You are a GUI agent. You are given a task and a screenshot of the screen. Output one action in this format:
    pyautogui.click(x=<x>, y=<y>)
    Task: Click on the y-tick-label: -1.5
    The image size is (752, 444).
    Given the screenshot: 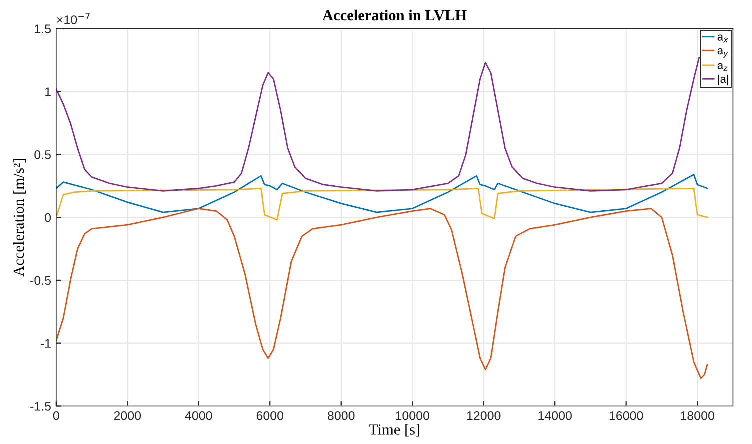 What is the action you would take?
    pyautogui.click(x=41, y=406)
    